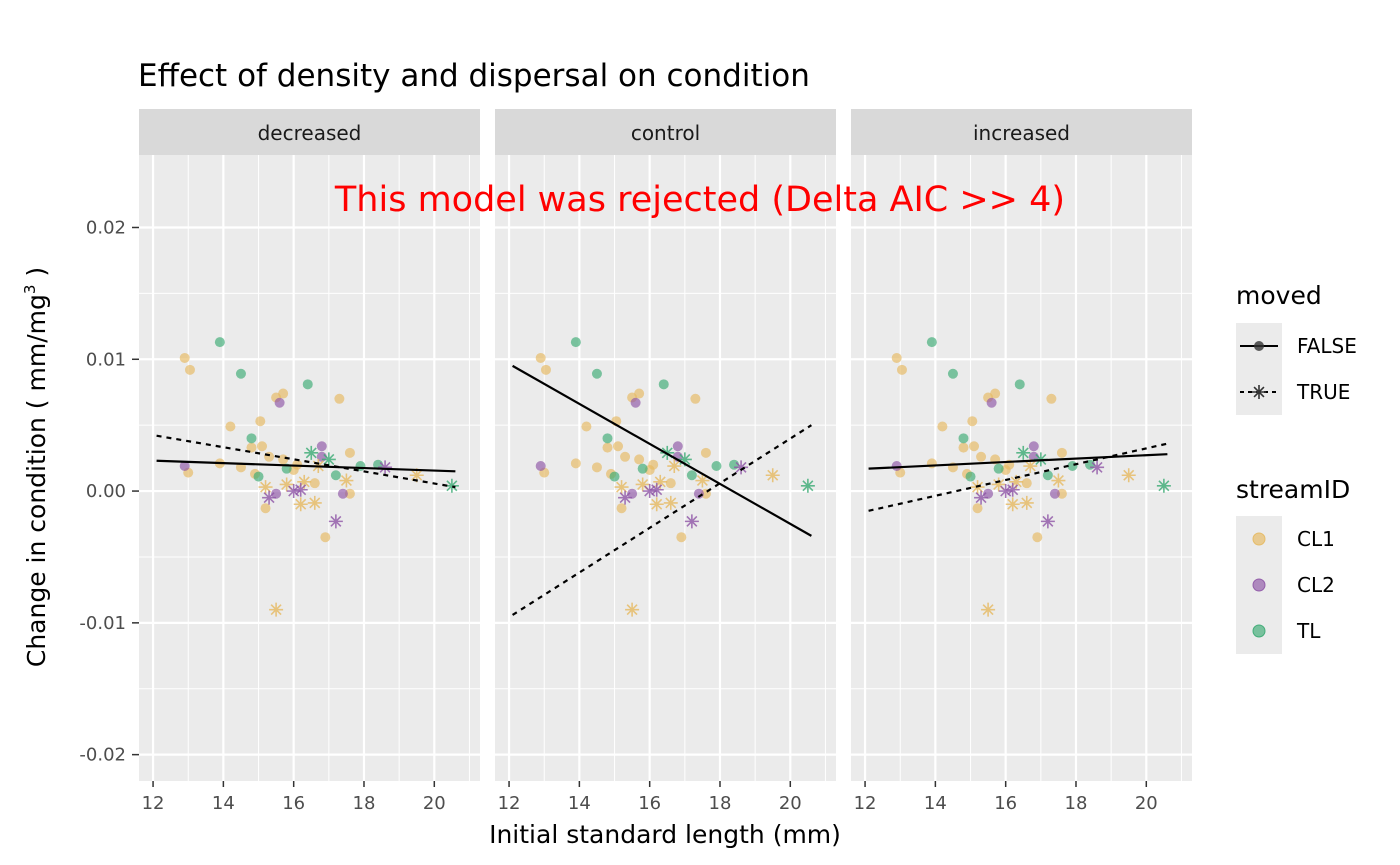  I want to click on y-axis-title-close: ), so click(36, 276).